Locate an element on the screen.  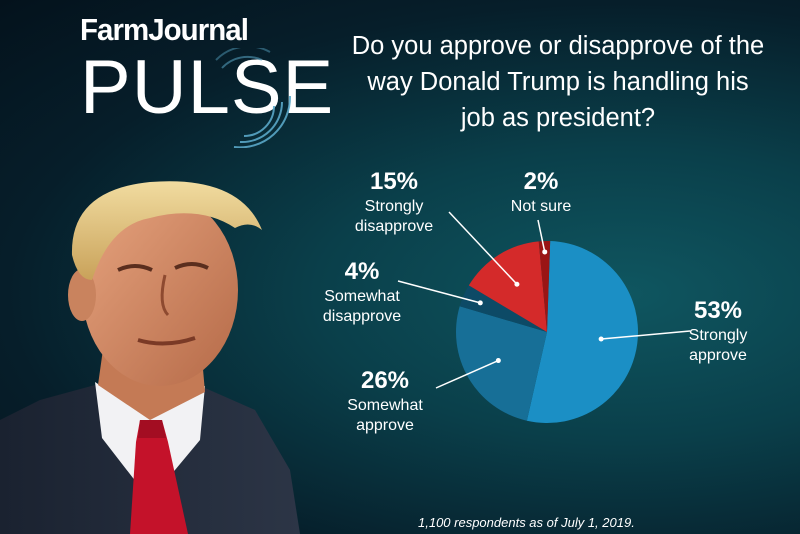
slice-percent-label: 4% is located at coordinates (362, 271).